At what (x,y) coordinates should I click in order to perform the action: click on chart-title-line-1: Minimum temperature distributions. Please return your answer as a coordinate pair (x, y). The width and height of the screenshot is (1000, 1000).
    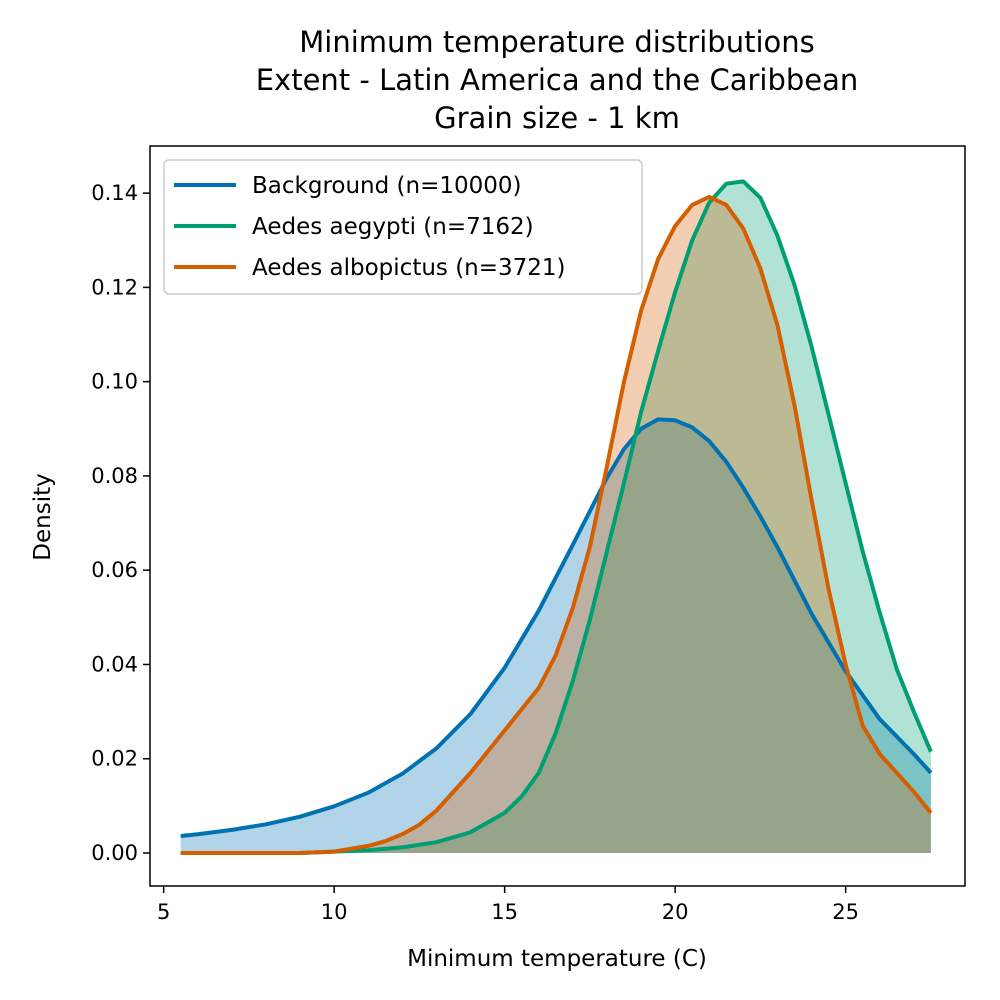
    Looking at the image, I should click on (557, 42).